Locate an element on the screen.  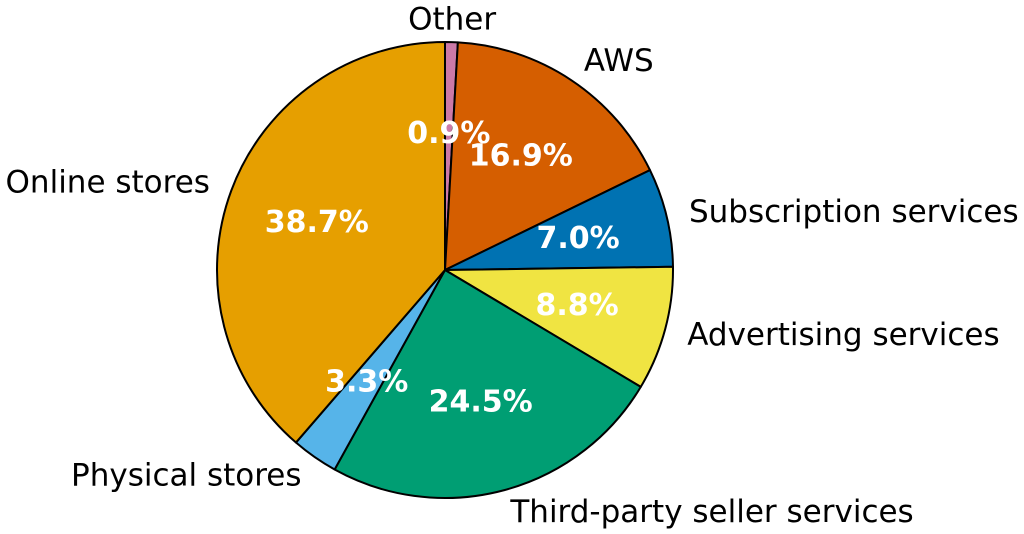
pie-slice-third-party-seller-services is located at coordinates (487, 384).